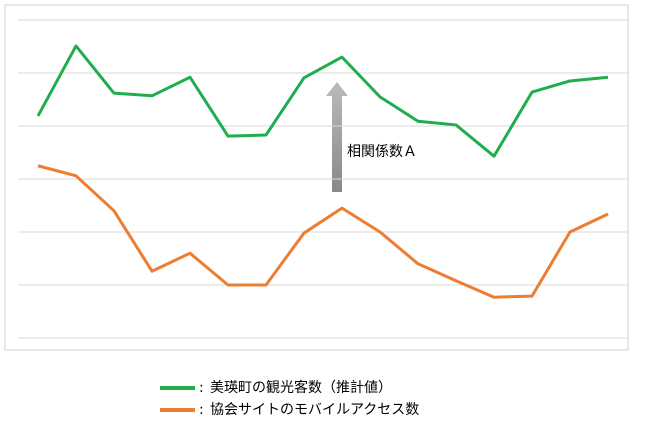  Describe the element at coordinates (301, 387) in the screenshot. I see `legend-label: 美瑛町の観光客数（推計値）` at that location.